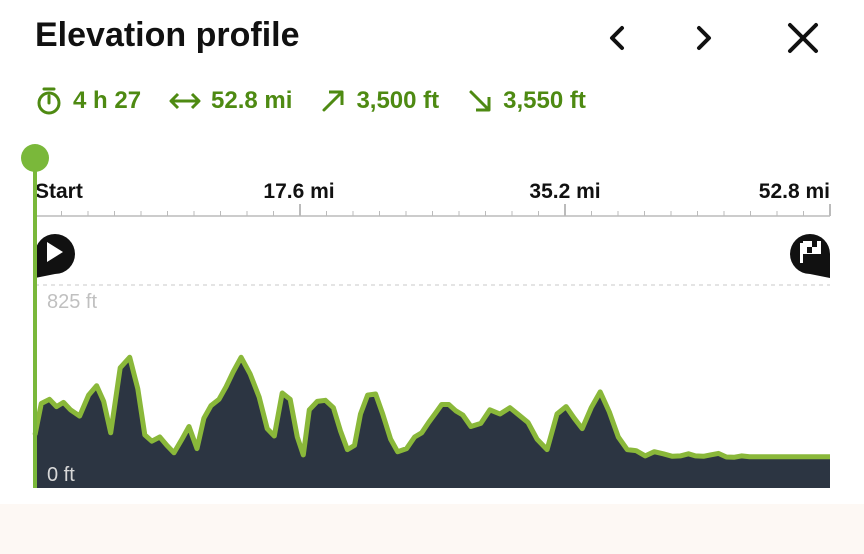 The image size is (864, 554). What do you see at coordinates (794, 191) in the screenshot?
I see `x-tick-label-52-8: 52.8 mi` at bounding box center [794, 191].